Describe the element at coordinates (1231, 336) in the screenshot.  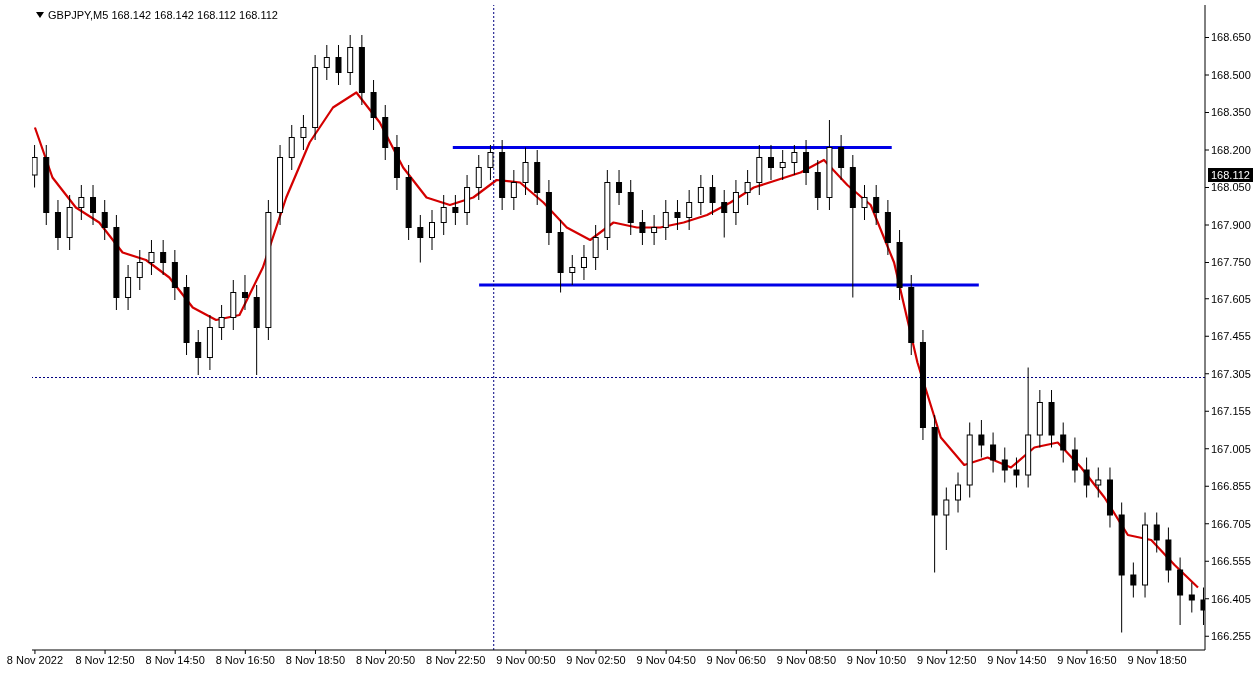
I see `y-tick-label: 167.455` at that location.